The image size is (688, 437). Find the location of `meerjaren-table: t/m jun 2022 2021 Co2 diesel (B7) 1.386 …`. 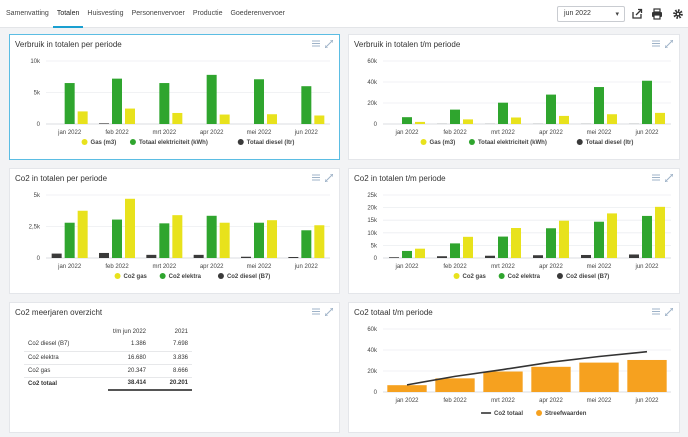

meerjaren-table: t/m jun 2022 2021 Co2 diesel (B7) 1.386 … is located at coordinates (108, 358).